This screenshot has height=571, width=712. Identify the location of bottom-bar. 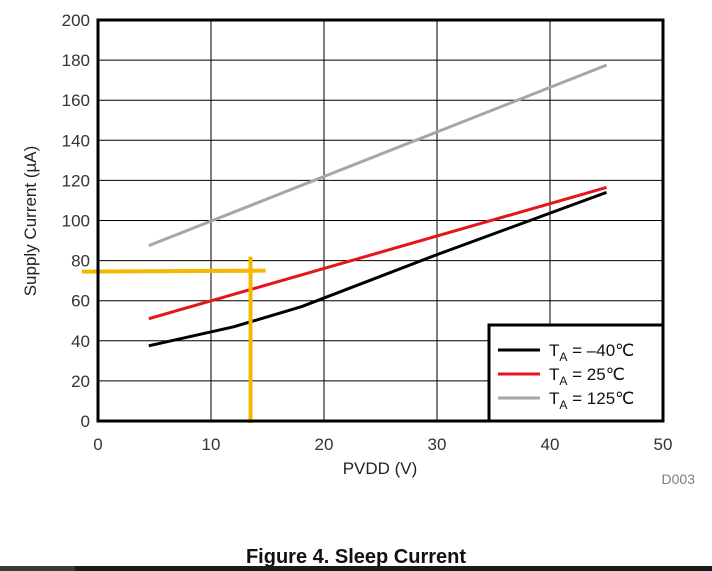
(356, 568).